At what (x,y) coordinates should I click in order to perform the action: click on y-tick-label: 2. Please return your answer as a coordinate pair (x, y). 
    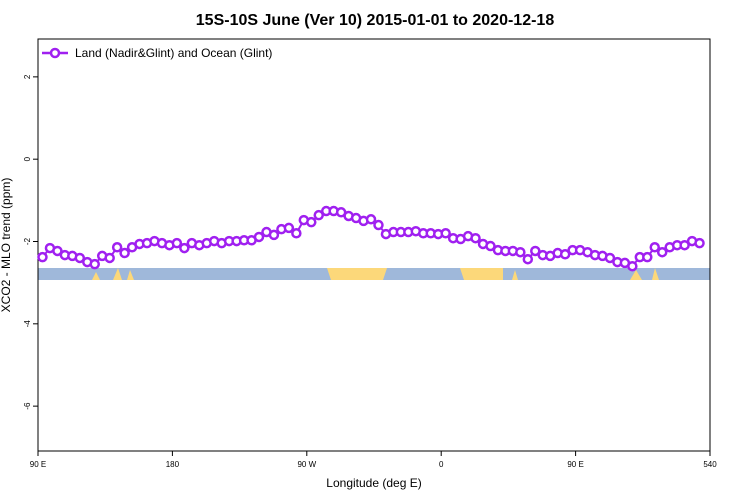
    Looking at the image, I should click on (27, 76).